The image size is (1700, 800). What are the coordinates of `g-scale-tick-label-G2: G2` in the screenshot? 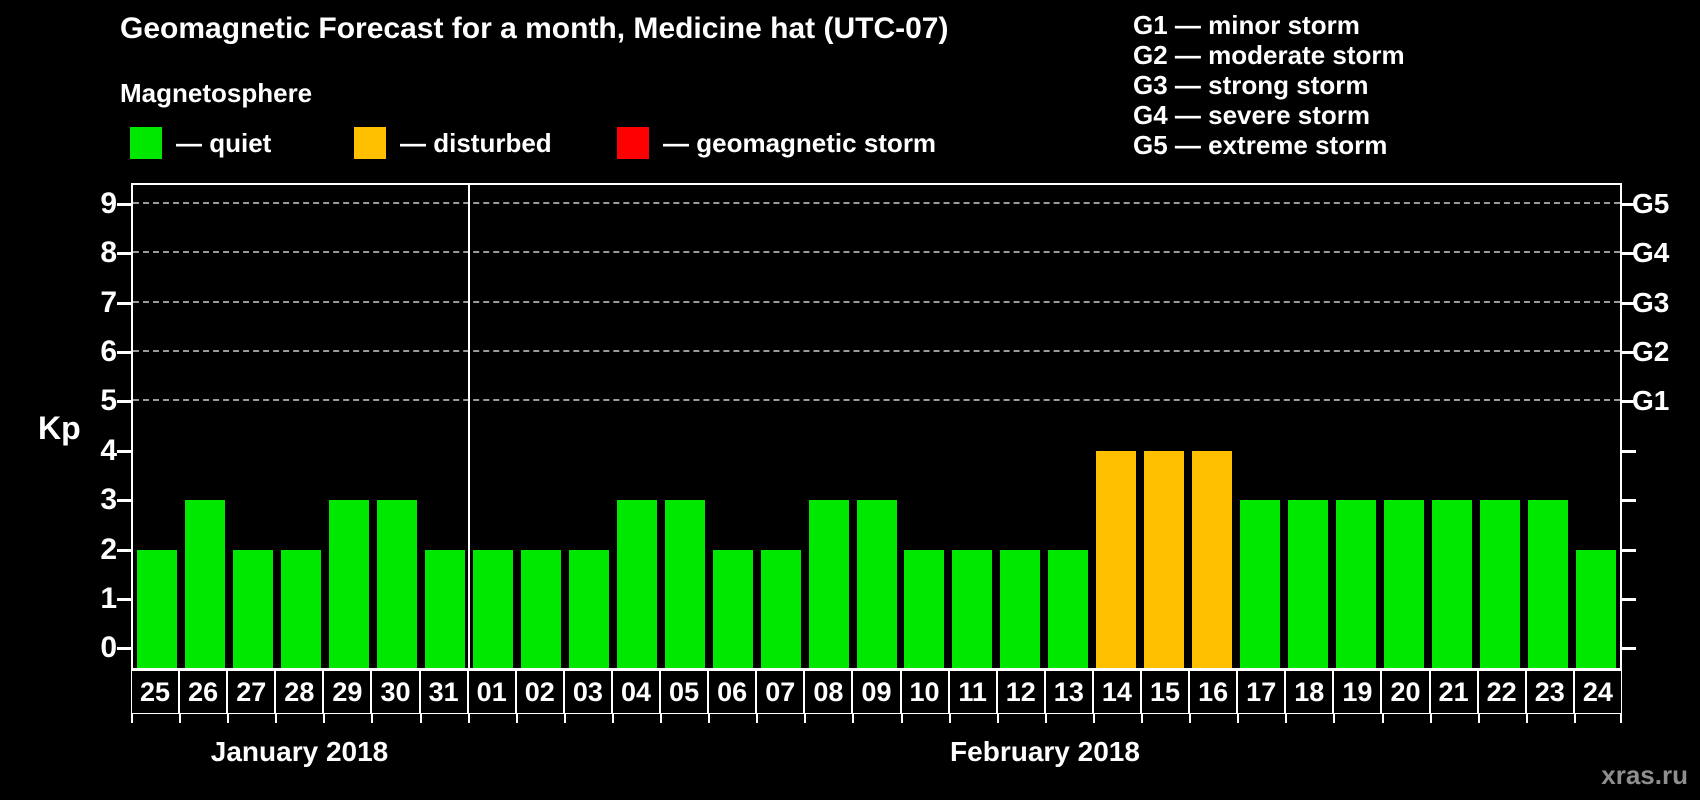 It's located at (1651, 352).